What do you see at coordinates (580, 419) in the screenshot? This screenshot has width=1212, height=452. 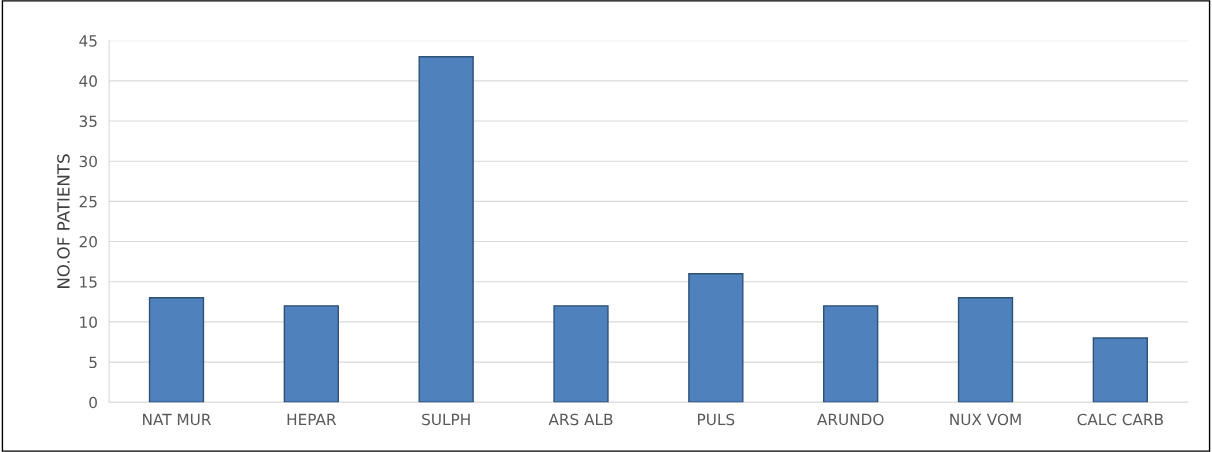 I see `x-tick-label: ARS ALB` at bounding box center [580, 419].